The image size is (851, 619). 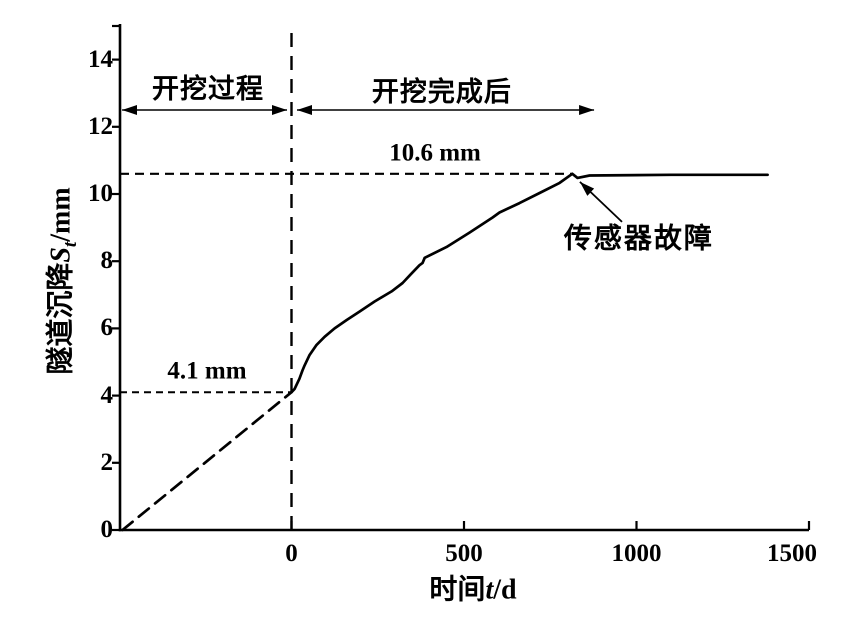 I want to click on sensor-failure-label: 传感器故障, so click(x=638, y=239).